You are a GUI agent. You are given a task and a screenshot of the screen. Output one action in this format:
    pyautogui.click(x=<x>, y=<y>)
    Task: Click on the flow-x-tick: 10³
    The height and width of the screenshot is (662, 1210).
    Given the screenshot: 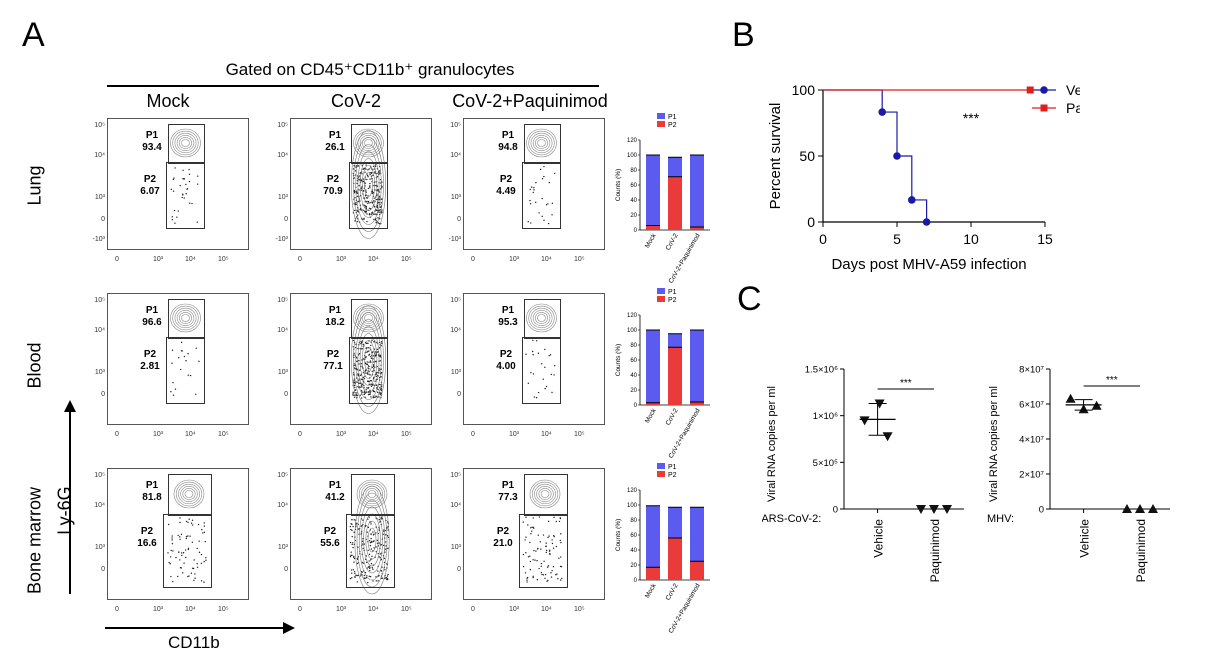 What is the action you would take?
    pyautogui.click(x=341, y=434)
    